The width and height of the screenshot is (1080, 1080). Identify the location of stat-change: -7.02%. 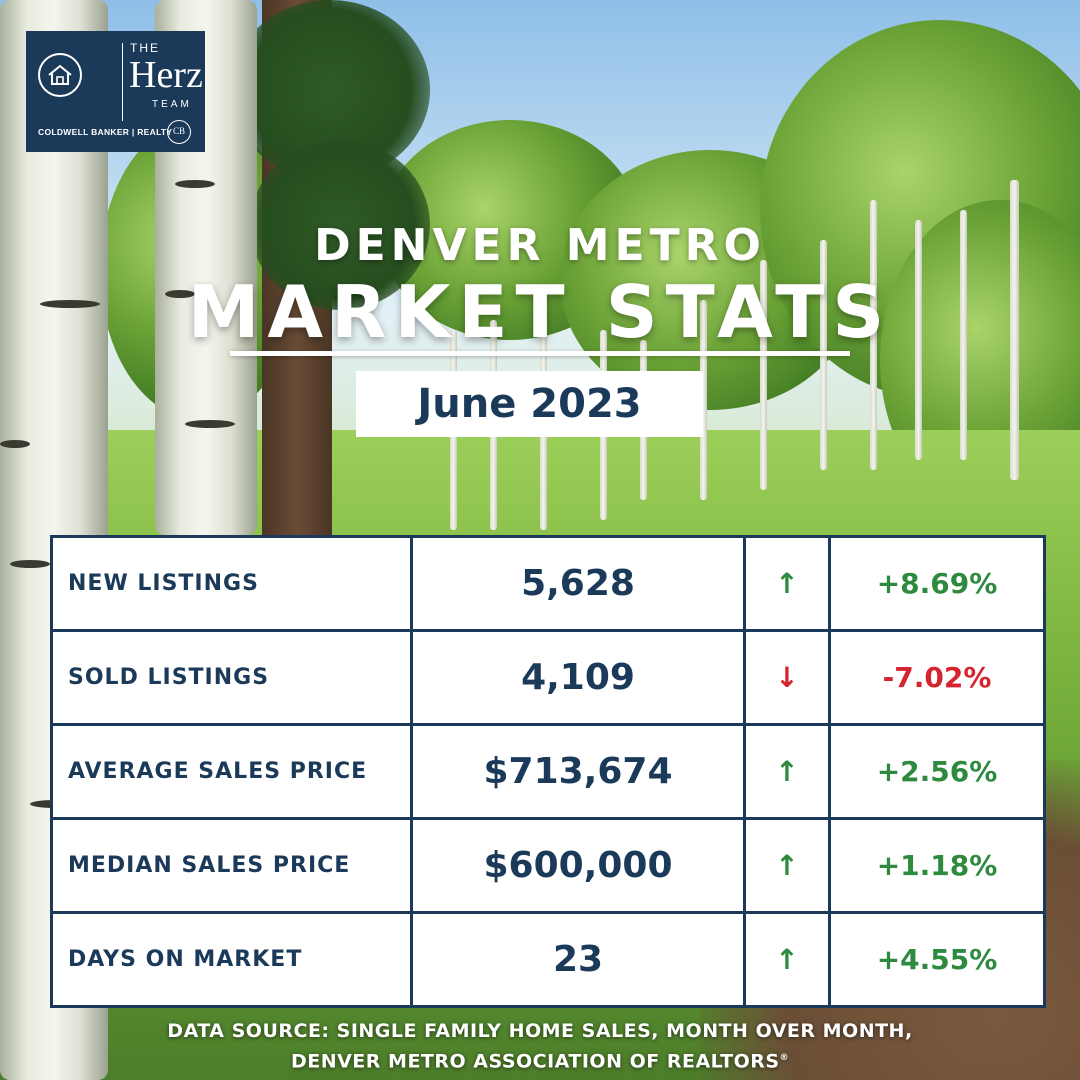
(937, 677).